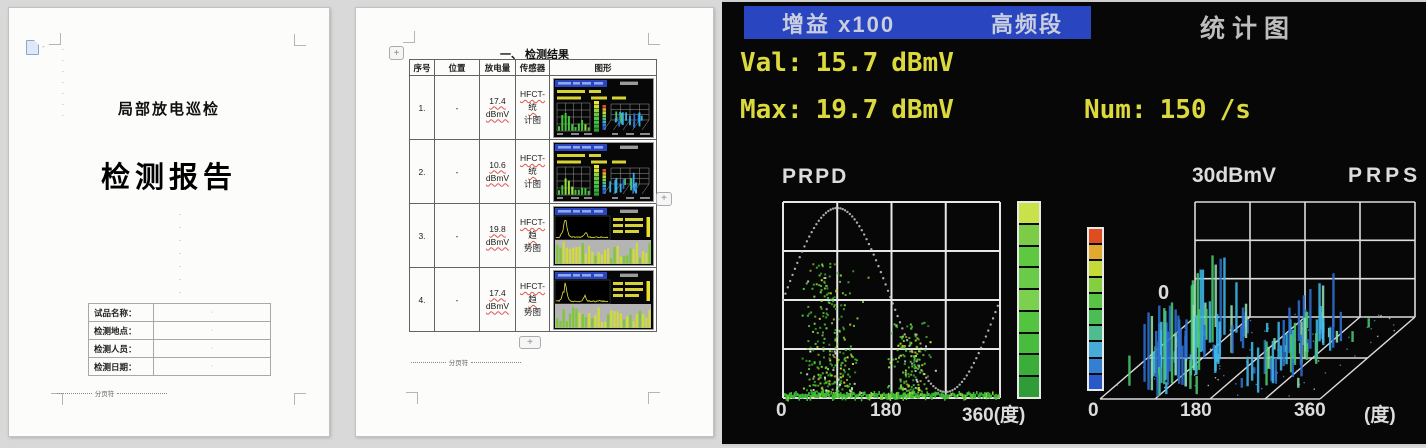  What do you see at coordinates (847, 110) in the screenshot?
I see `max-reading: Max: 19.7 dBmV` at bounding box center [847, 110].